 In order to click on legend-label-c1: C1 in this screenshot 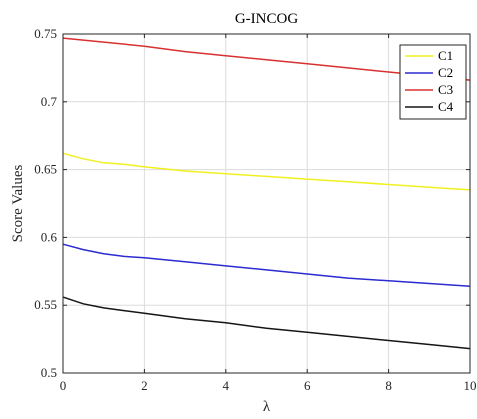, I will do `click(445, 55)`.